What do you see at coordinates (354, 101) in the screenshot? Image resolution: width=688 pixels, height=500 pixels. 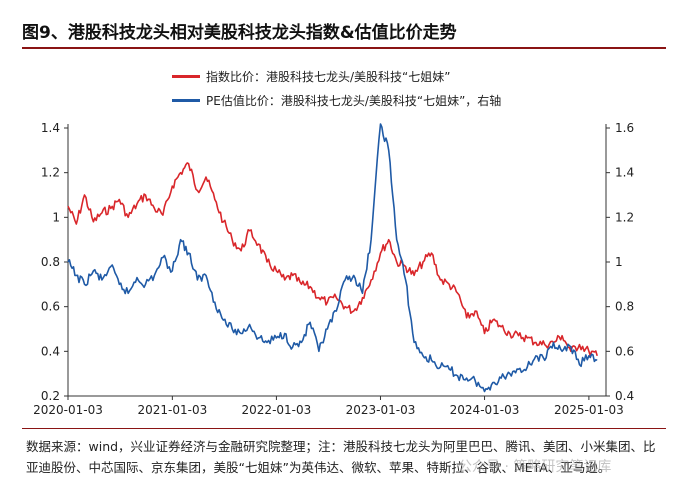 I see `legend-label-pe-ratio: PE估值比价：港股科技七龙头/美股科技“七姐妹”，右轴` at bounding box center [354, 101].